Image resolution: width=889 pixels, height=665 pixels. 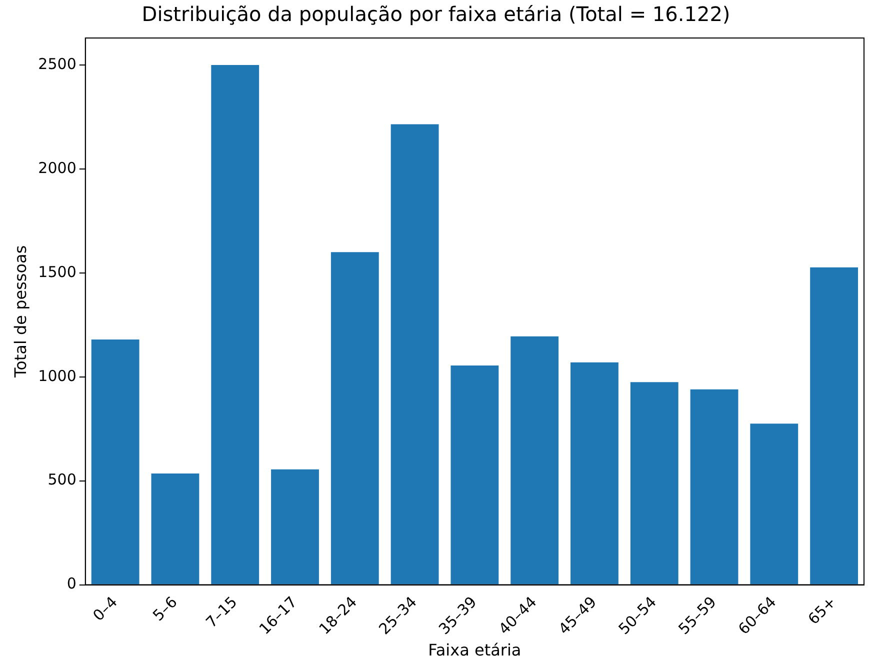 What do you see at coordinates (105, 608) in the screenshot?
I see `x-tick-label: 0–4` at bounding box center [105, 608].